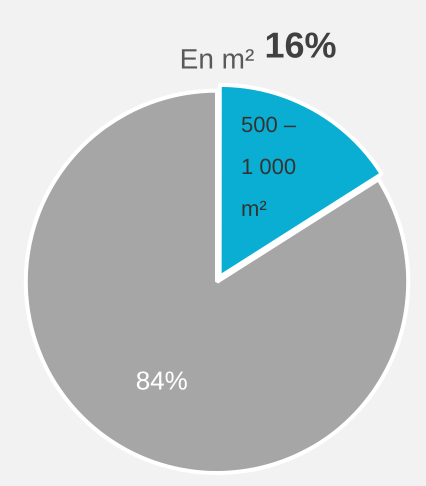 The height and width of the screenshot is (486, 426). I want to click on chart-title: En m², so click(217, 59).